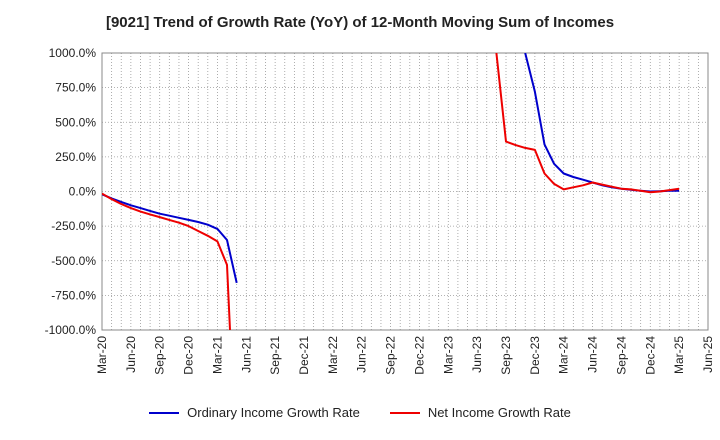  Describe the element at coordinates (499, 412) in the screenshot. I see `legend-label-net: Net Income Growth Rate` at that location.